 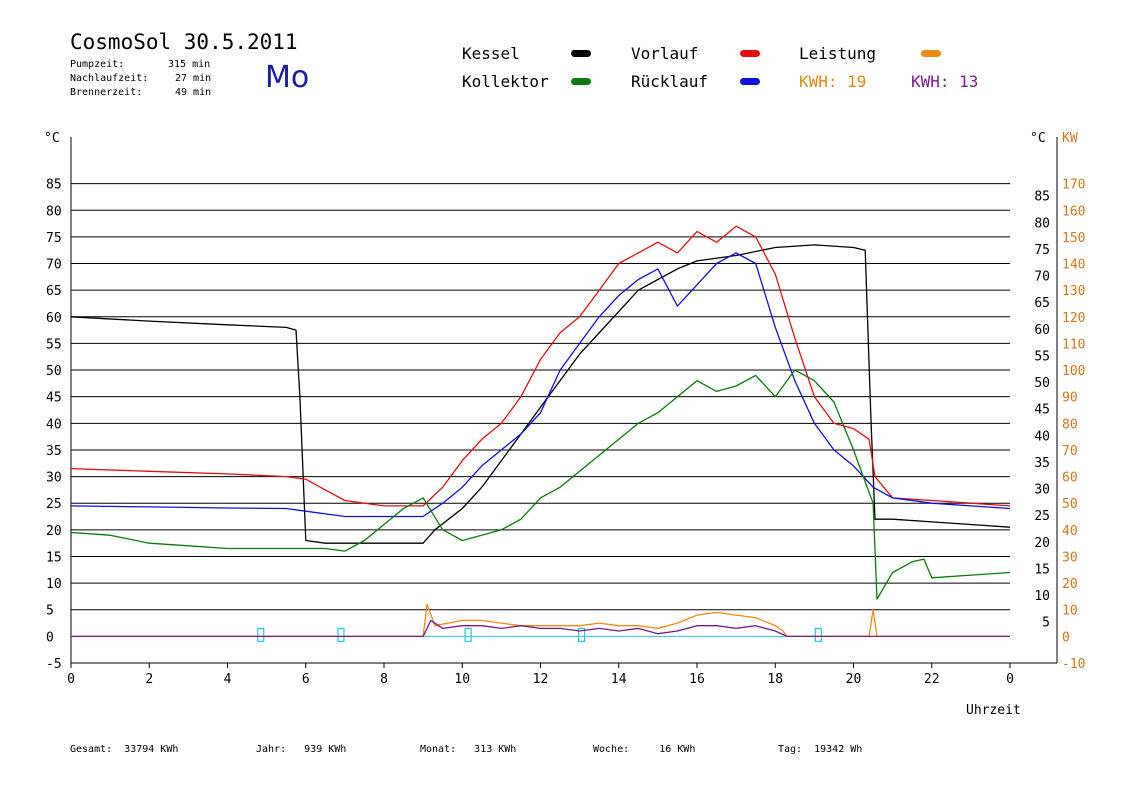 What do you see at coordinates (54, 504) in the screenshot?
I see `y-tick-left-25: 25` at bounding box center [54, 504].